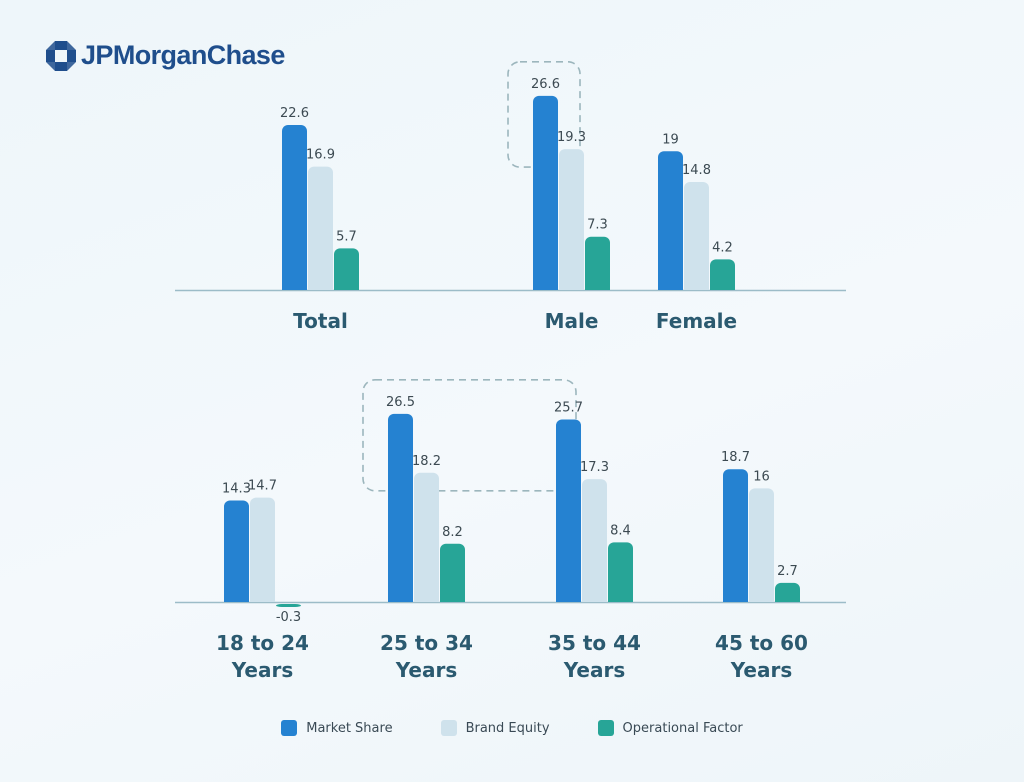 This screenshot has width=1024, height=782. I want to click on bar-brand-equity-total, so click(320, 228).